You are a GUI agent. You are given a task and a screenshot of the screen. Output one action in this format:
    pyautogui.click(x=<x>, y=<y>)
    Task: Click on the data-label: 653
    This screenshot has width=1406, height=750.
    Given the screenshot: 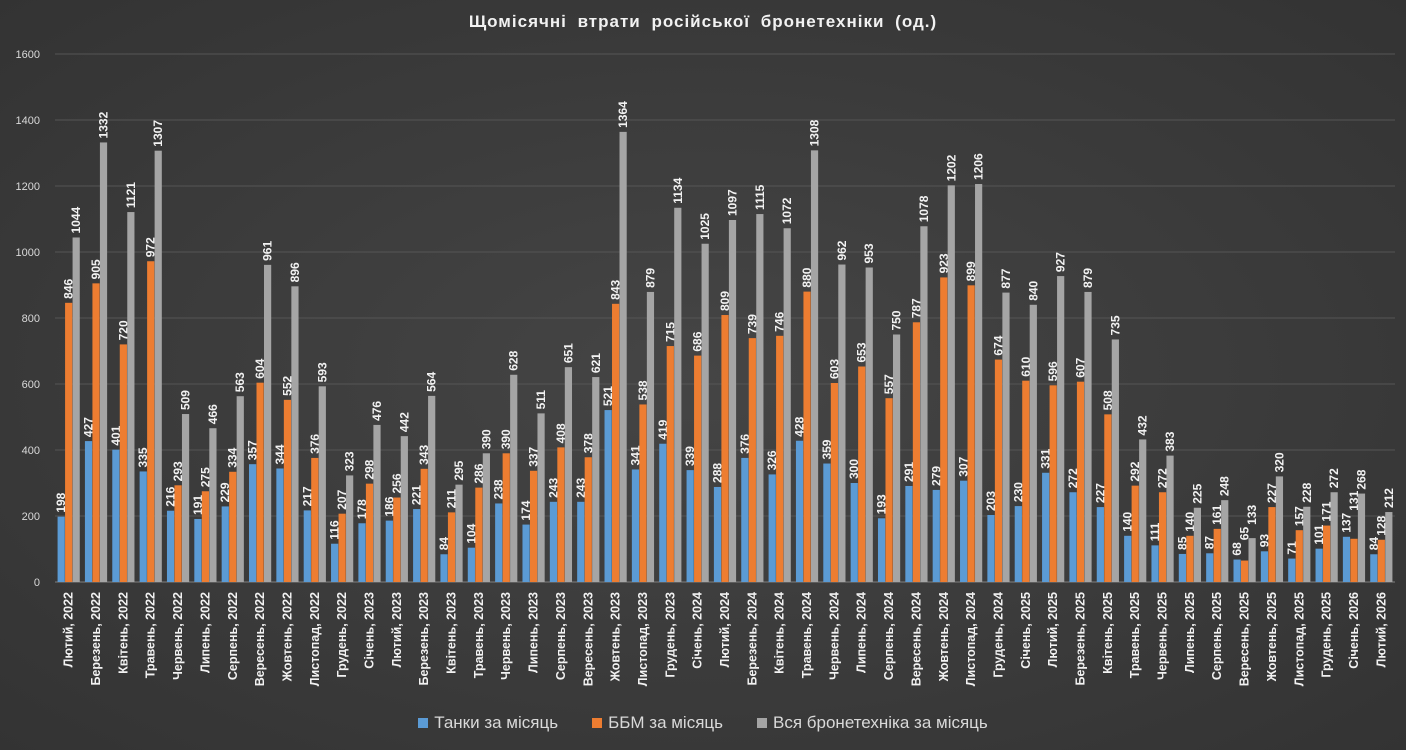 What is the action you would take?
    pyautogui.click(x=862, y=352)
    